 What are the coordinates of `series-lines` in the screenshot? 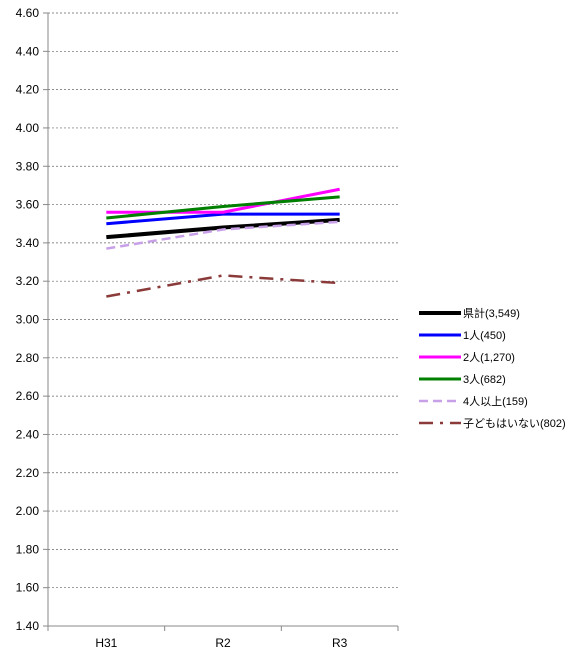 It's located at (223, 242).